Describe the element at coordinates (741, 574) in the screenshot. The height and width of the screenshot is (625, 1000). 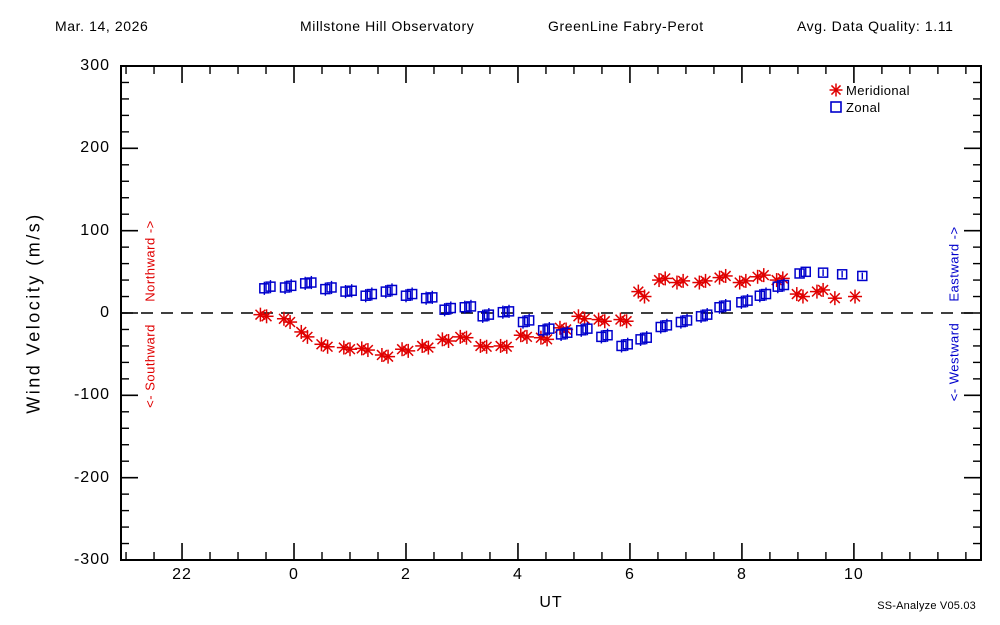
I see `x-tick-label: 8` at that location.